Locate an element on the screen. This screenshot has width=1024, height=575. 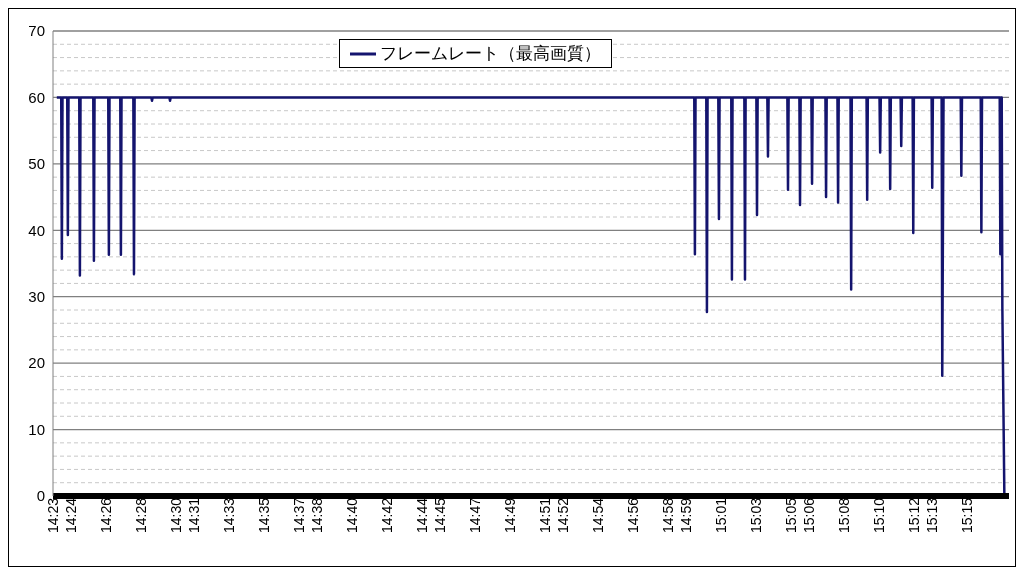
y-tick-label: 40 is located at coordinates (36, 230).